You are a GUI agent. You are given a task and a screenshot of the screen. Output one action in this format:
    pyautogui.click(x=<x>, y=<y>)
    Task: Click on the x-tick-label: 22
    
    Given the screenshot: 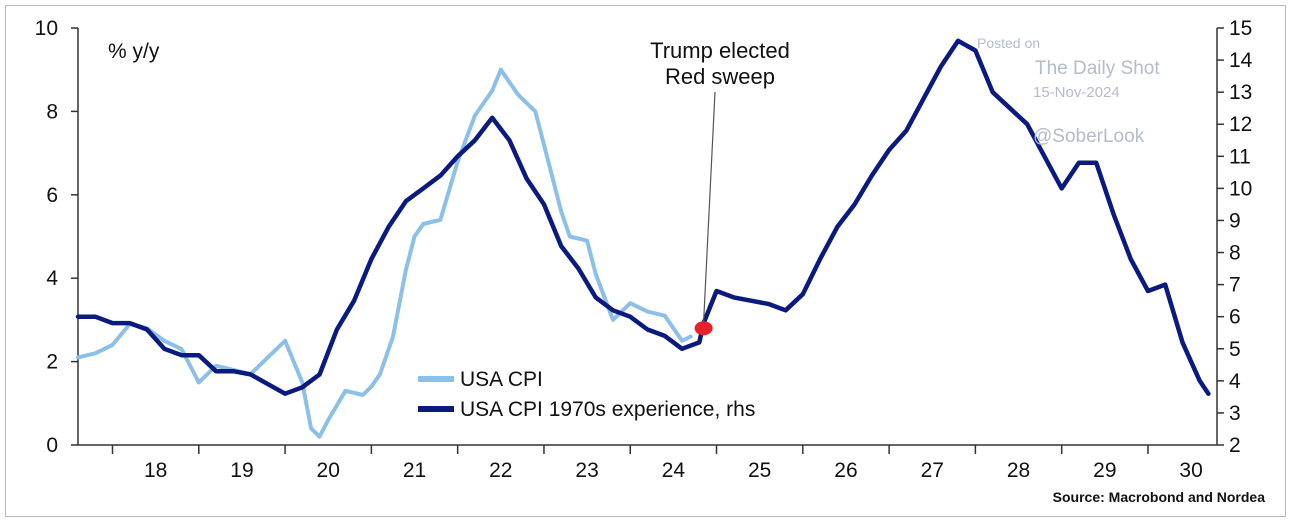 What is the action you would take?
    pyautogui.click(x=500, y=470)
    